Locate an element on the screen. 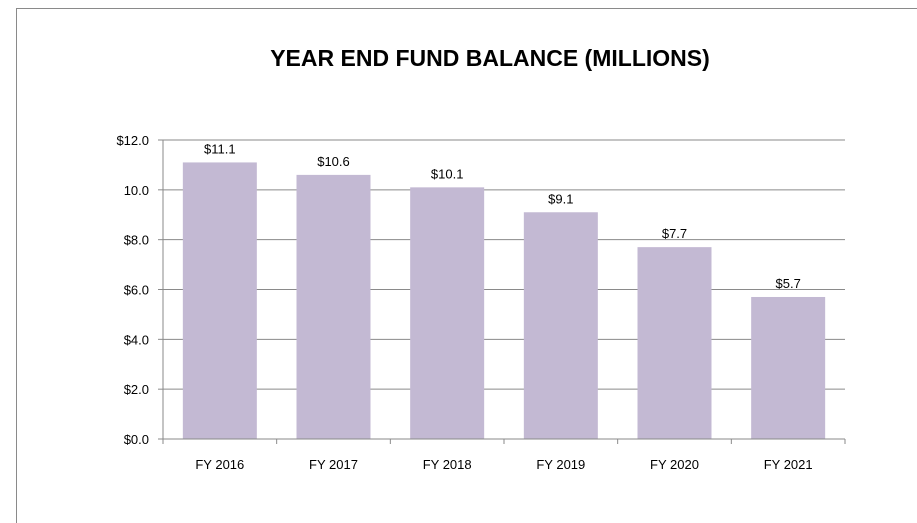 Image resolution: width=917 pixels, height=523 pixels. x-tick-label: FY 2019 is located at coordinates (560, 464).